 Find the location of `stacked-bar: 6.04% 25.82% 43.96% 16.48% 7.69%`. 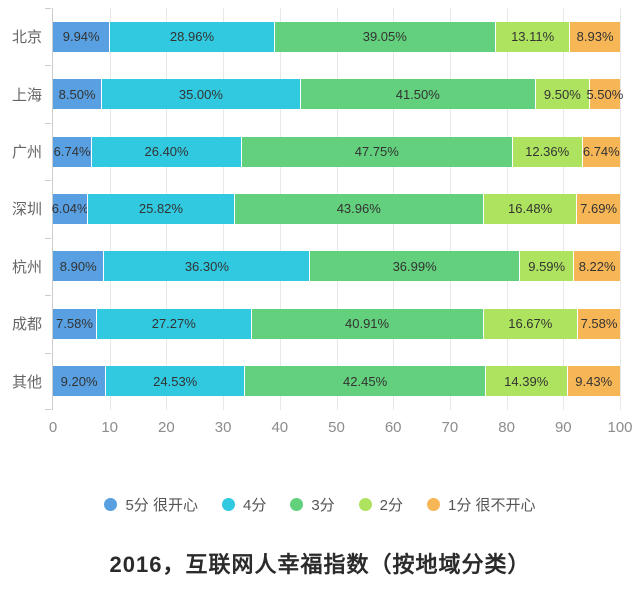

stacked-bar: 6.04% 25.82% 43.96% 16.48% 7.69% is located at coordinates (336, 208).